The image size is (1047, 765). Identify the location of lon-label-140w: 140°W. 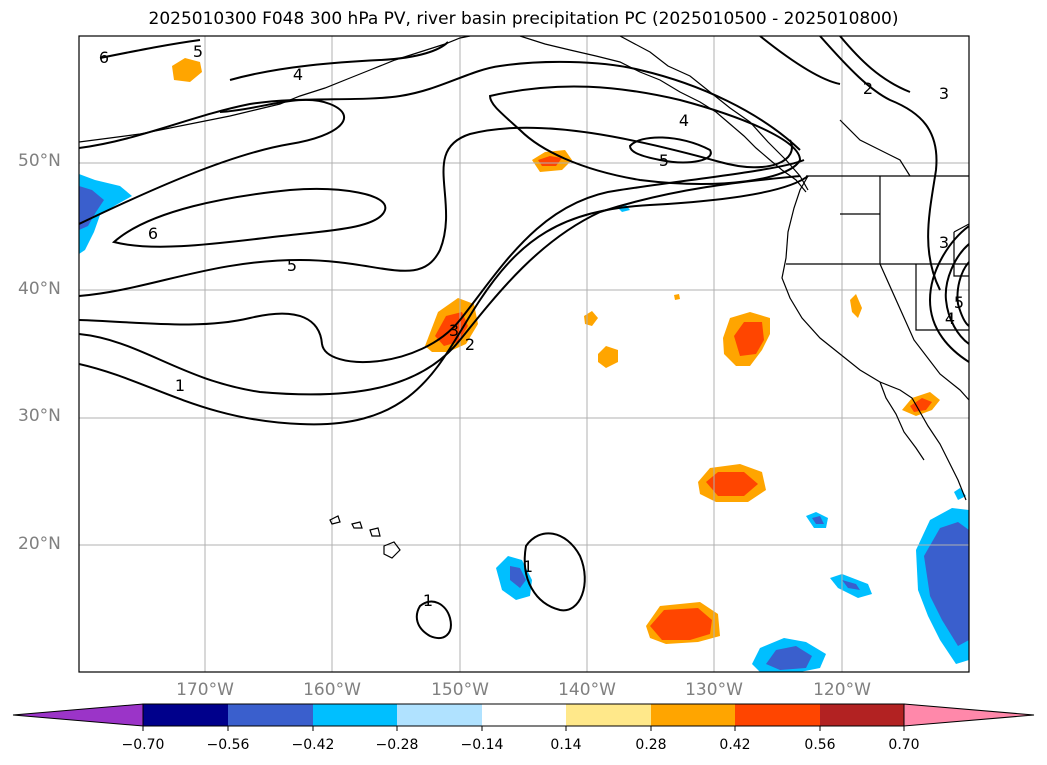
(587, 690).